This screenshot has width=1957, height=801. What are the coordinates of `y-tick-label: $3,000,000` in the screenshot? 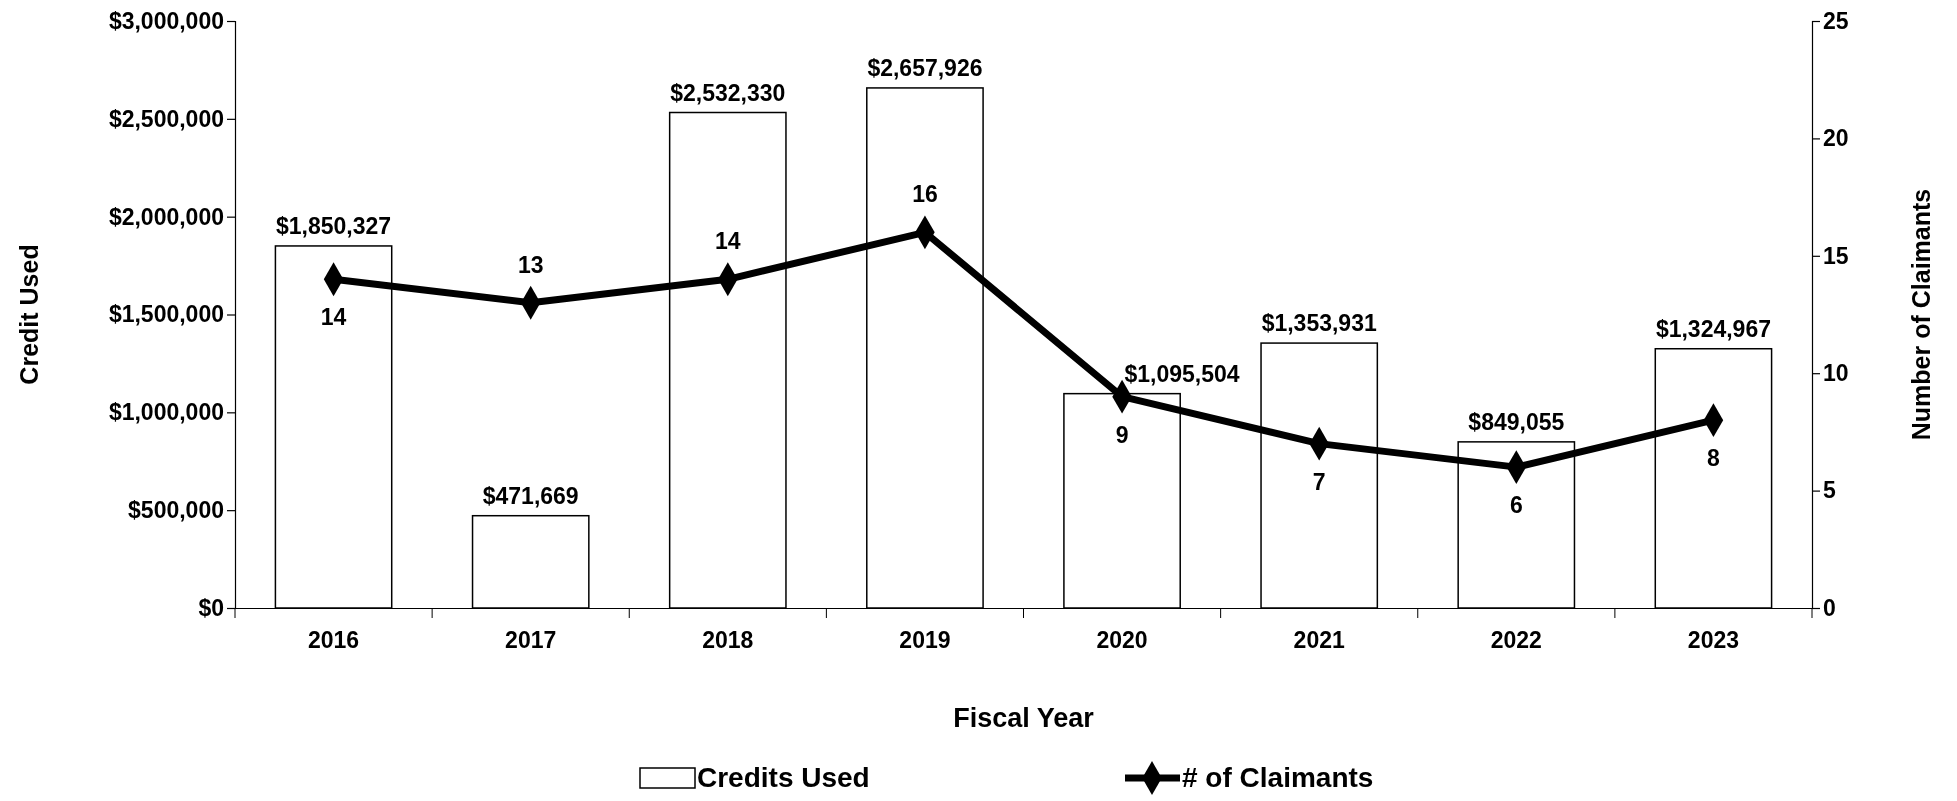 It's located at (166, 20).